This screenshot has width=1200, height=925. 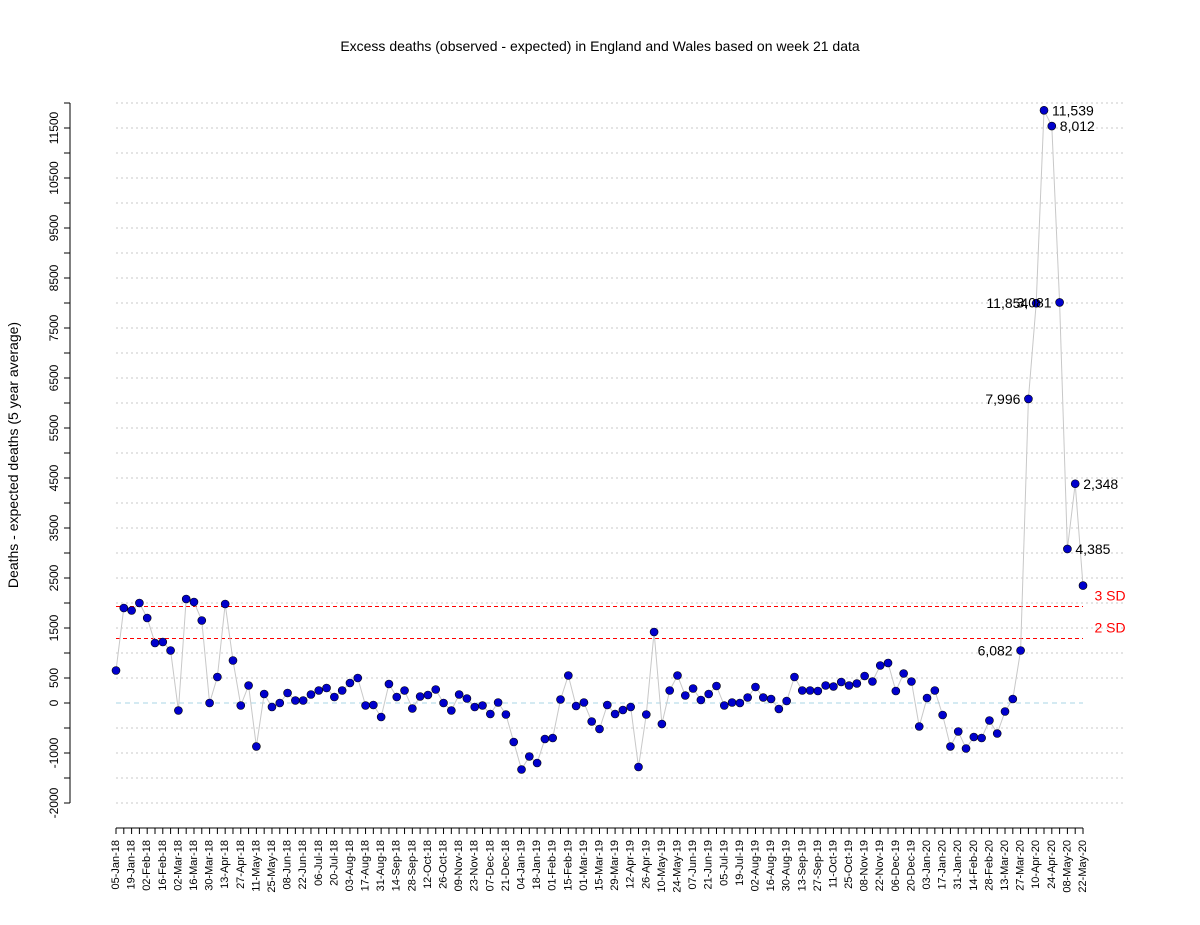 I want to click on y-tick-label: -1000, so click(x=54, y=752).